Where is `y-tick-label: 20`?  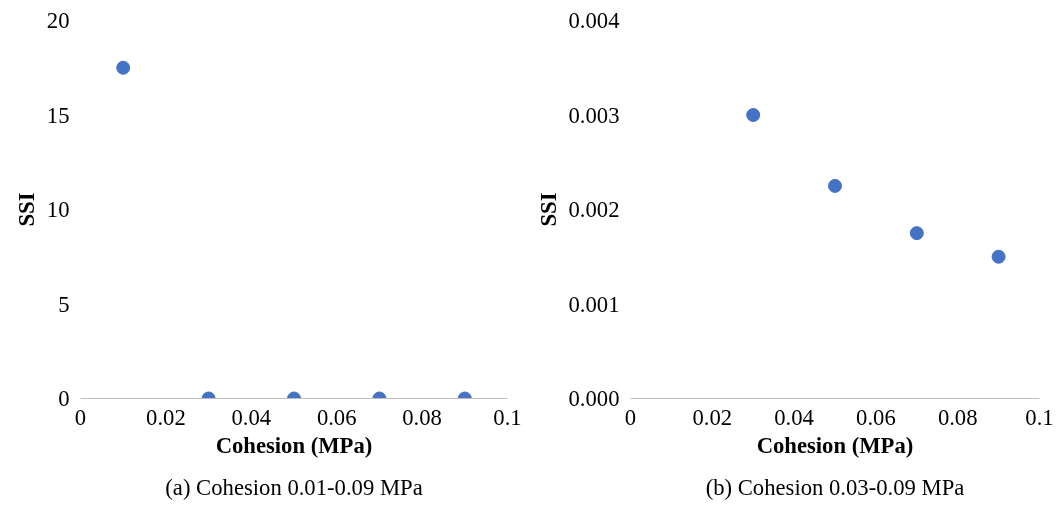 y-tick-label: 20 is located at coordinates (58, 20).